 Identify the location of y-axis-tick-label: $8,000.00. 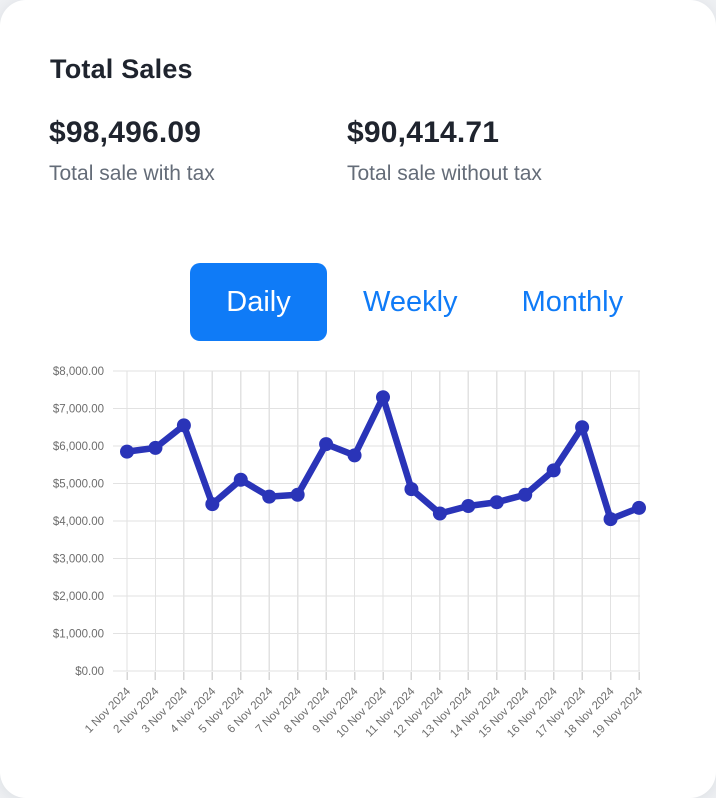
(78, 372).